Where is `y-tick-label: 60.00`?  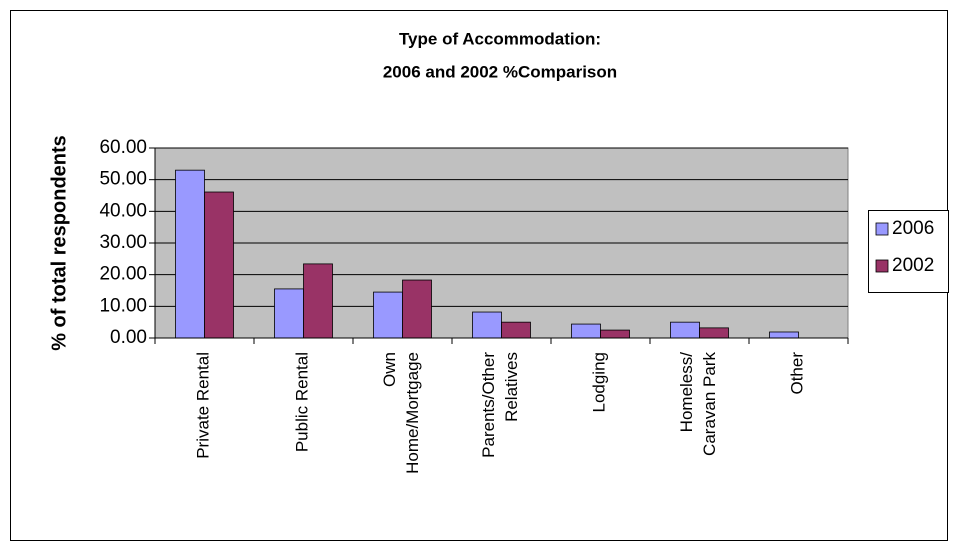
y-tick-label: 60.00 is located at coordinates (123, 147).